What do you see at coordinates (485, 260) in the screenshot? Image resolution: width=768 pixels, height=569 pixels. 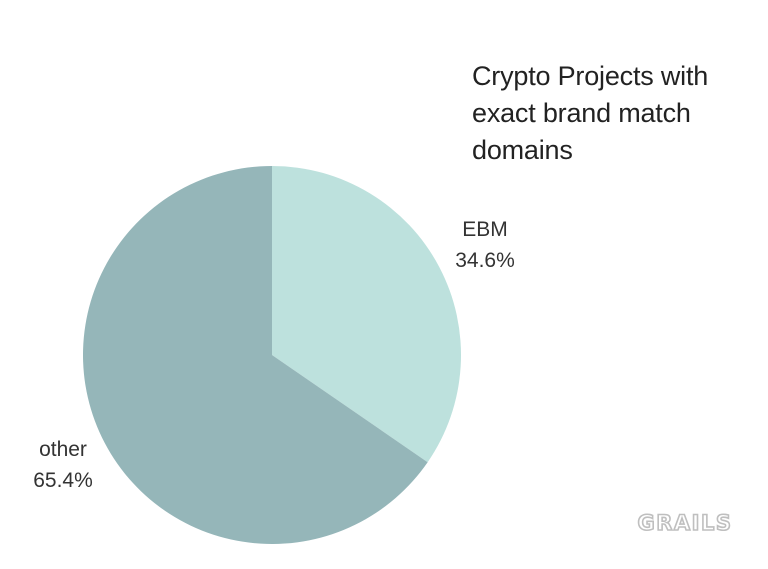 I see `slice-label-ebm-value: 34.6%` at bounding box center [485, 260].